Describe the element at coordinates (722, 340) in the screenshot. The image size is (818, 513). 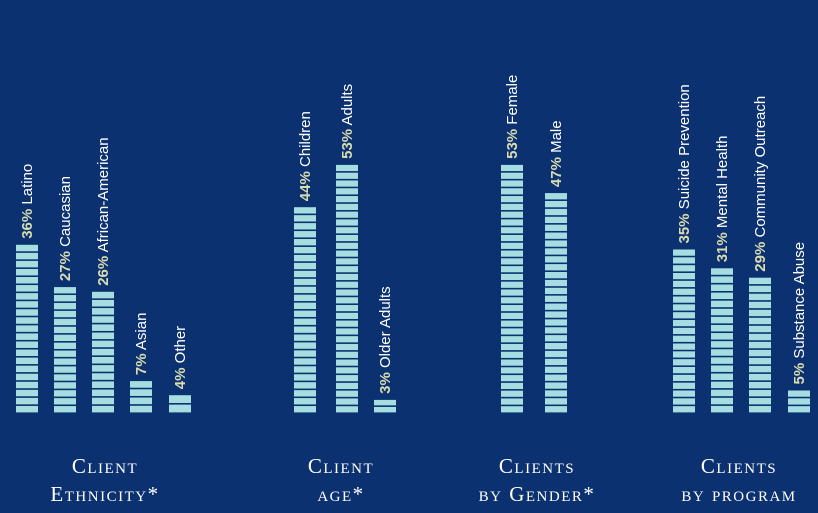
I see `bar-program-mental-health` at that location.